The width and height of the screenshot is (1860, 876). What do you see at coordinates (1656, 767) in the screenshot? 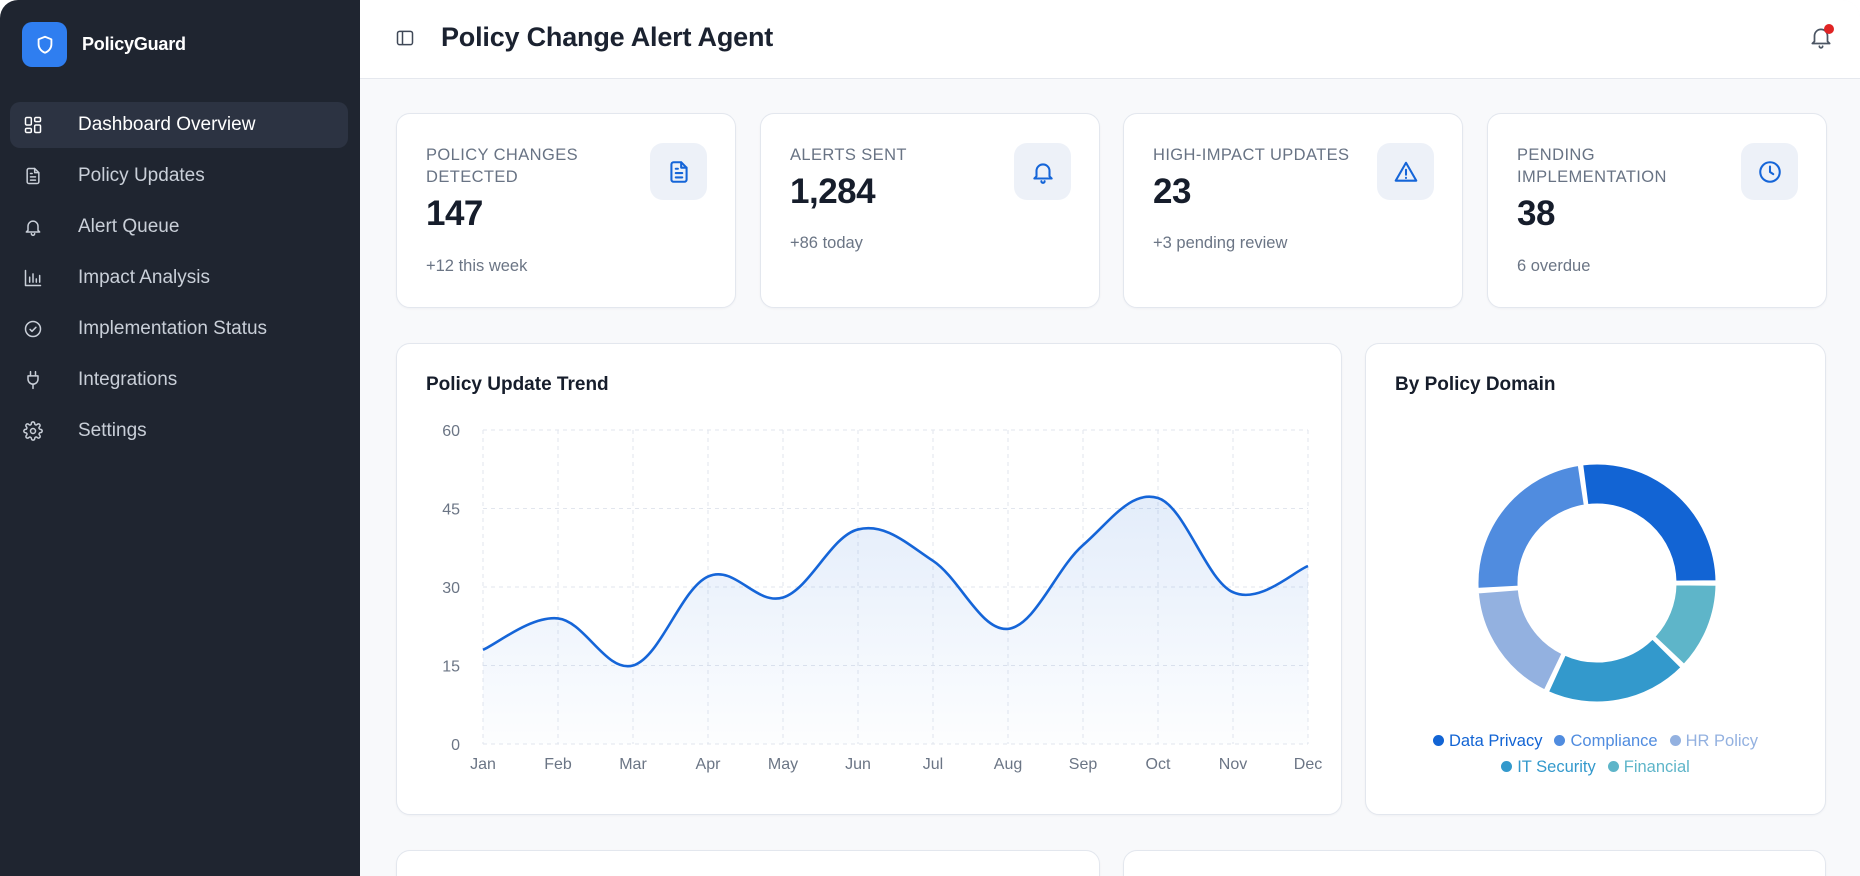
I see `legend-label: Financial` at bounding box center [1656, 767].